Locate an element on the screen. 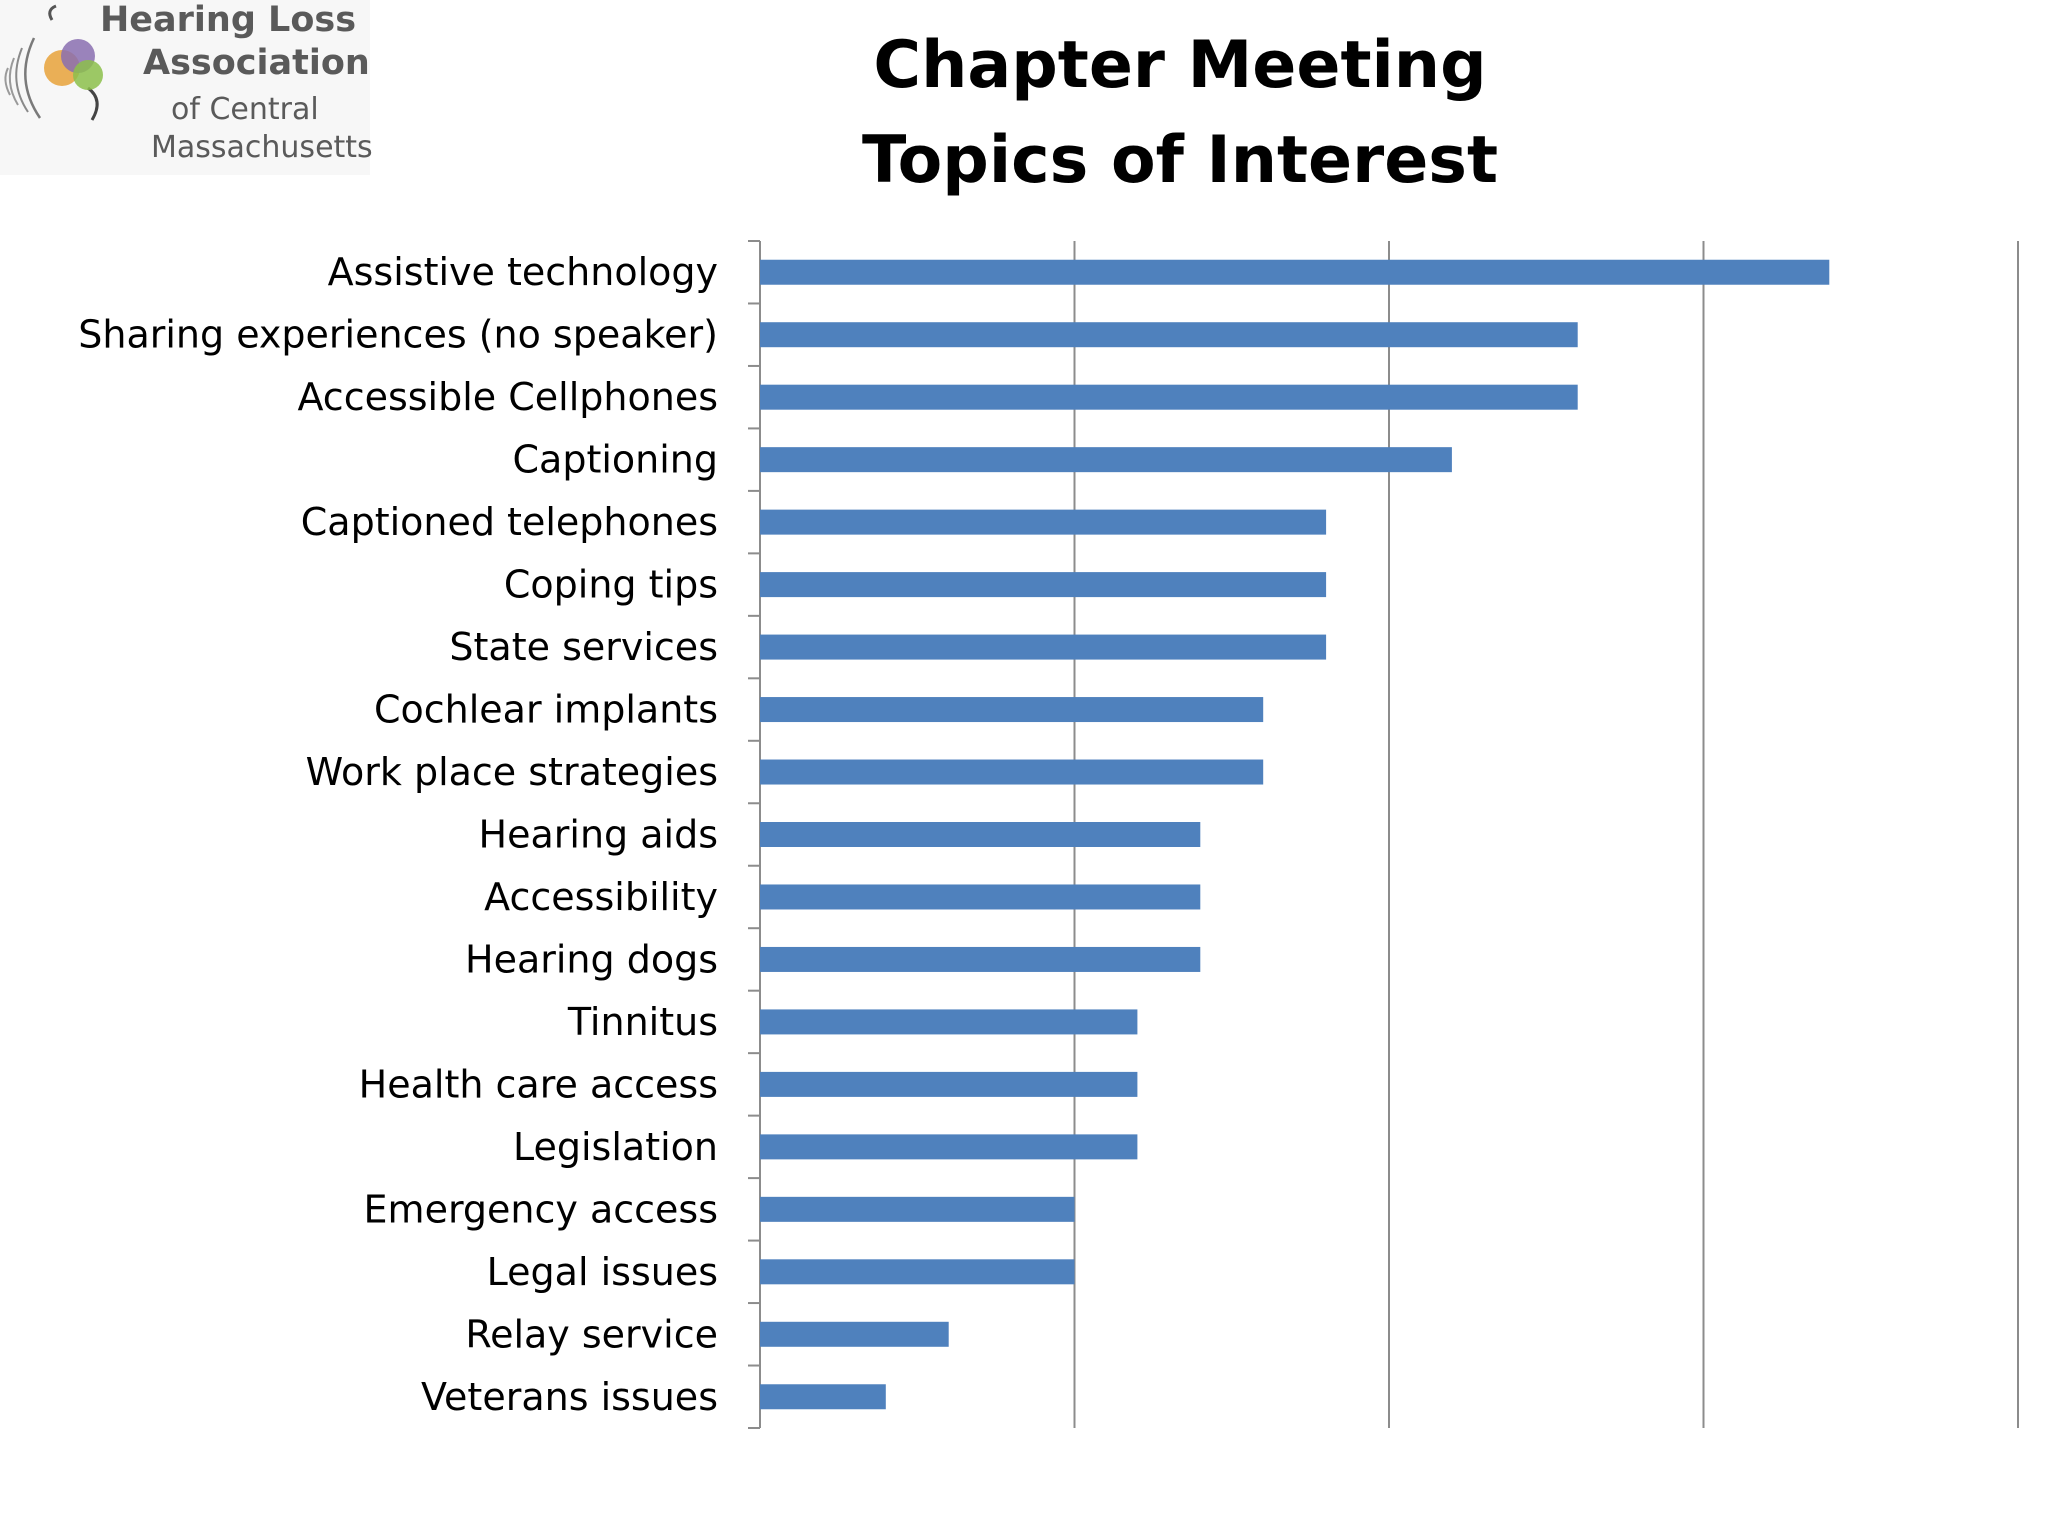  logo-text-line-1: Hearing Loss is located at coordinates (228, 20).